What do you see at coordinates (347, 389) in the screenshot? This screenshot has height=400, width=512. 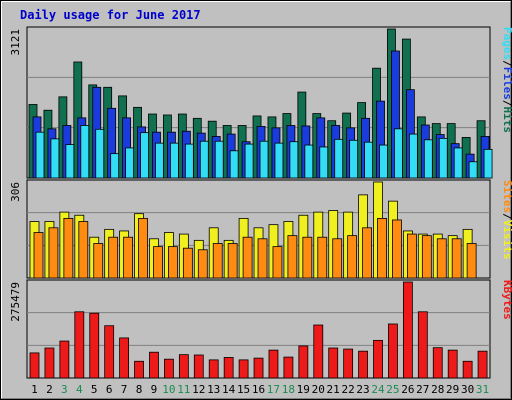 I see `x-tick-label-22: 22` at bounding box center [347, 389].